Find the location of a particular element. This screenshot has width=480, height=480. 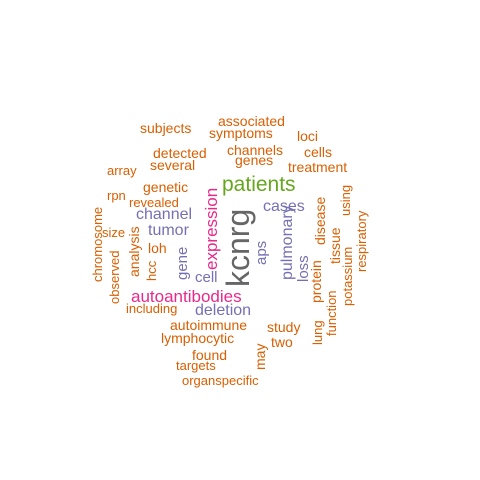

word-observed: observed is located at coordinates (114, 277).